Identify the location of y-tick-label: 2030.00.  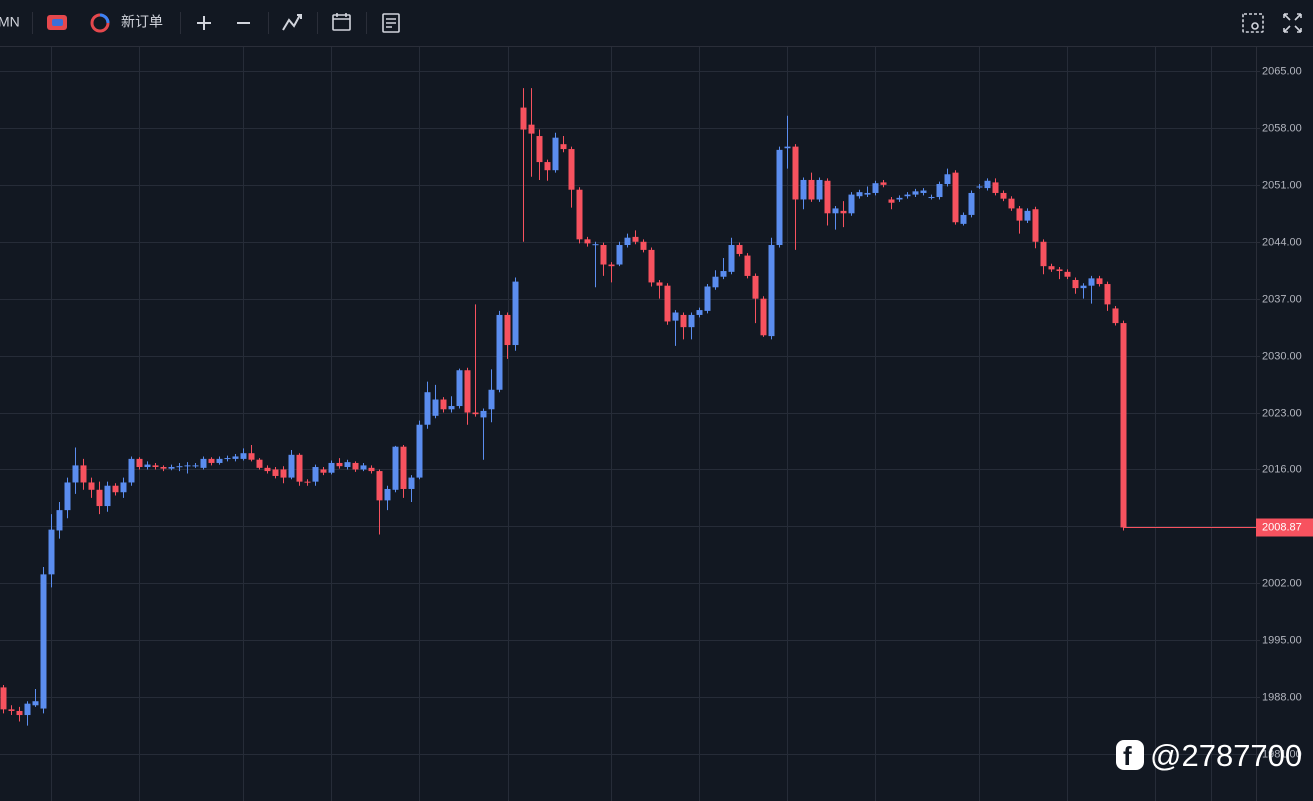
(1282, 356).